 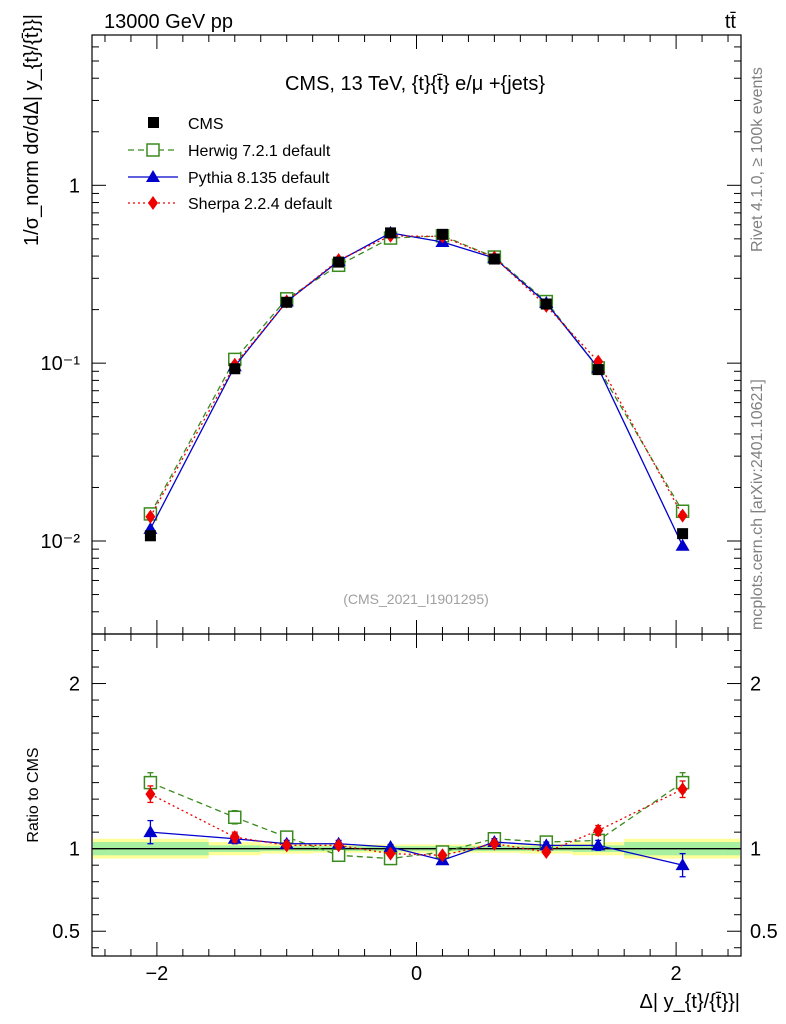 I want to click on main-y-axis-label: 1/σ_norm dσ/dΔ| y_{t}/{t̄}}|, so click(x=32, y=130).